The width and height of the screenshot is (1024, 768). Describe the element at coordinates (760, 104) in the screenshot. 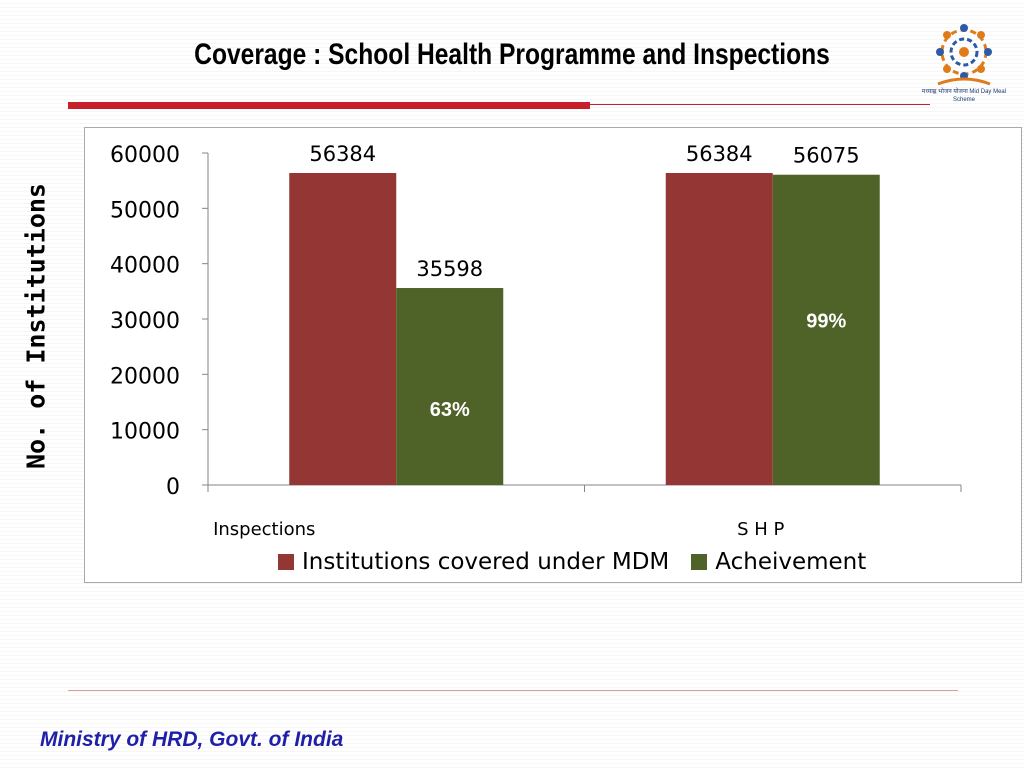

I see `title-rule-thin` at that location.